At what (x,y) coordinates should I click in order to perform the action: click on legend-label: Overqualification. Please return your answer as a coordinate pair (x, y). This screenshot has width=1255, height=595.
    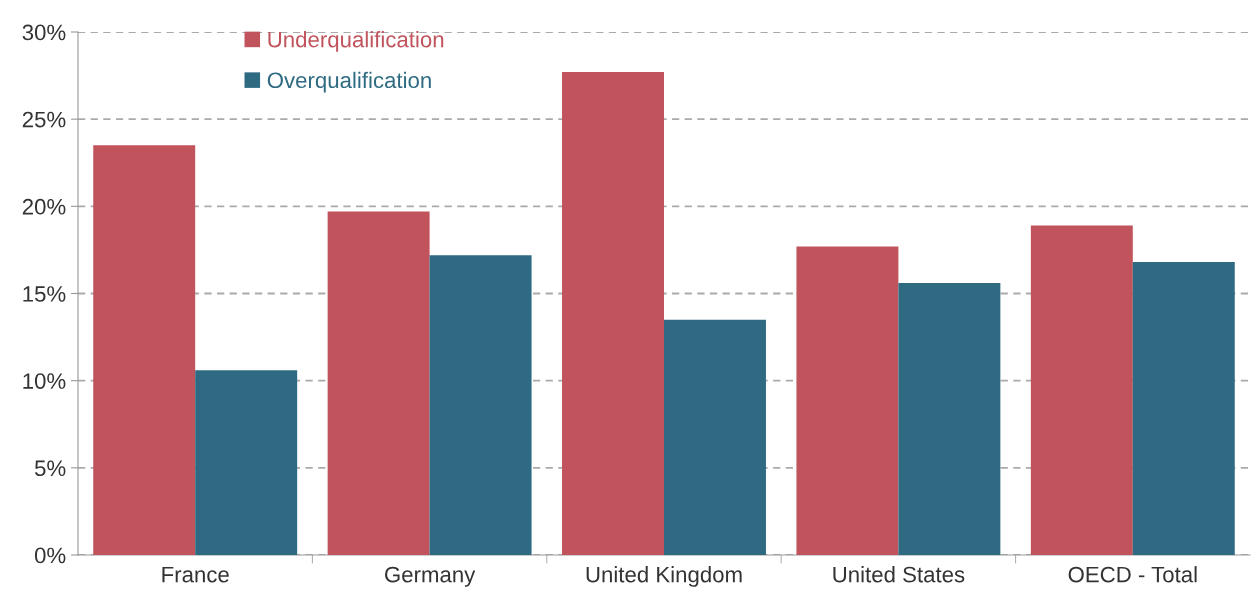
    Looking at the image, I should click on (349, 82).